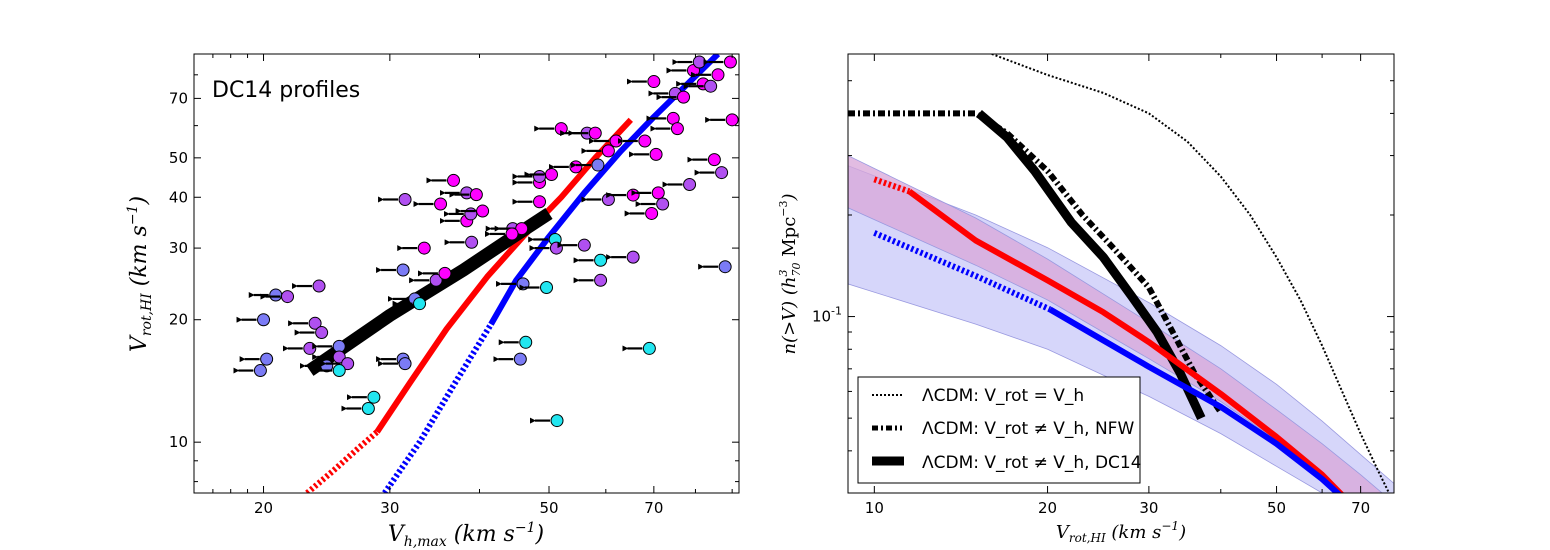  I want to click on left-xtick-label: 20, so click(263, 508).